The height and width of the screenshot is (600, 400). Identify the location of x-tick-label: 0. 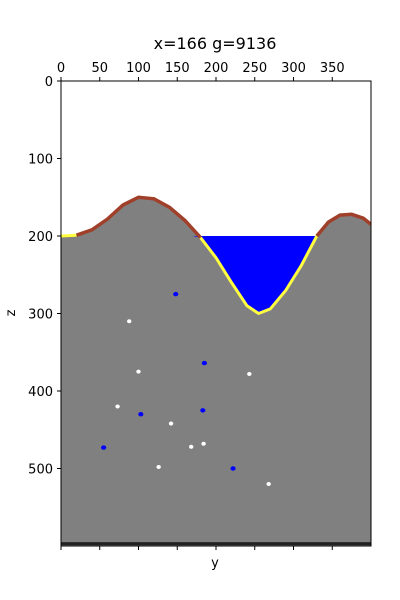
(61, 68).